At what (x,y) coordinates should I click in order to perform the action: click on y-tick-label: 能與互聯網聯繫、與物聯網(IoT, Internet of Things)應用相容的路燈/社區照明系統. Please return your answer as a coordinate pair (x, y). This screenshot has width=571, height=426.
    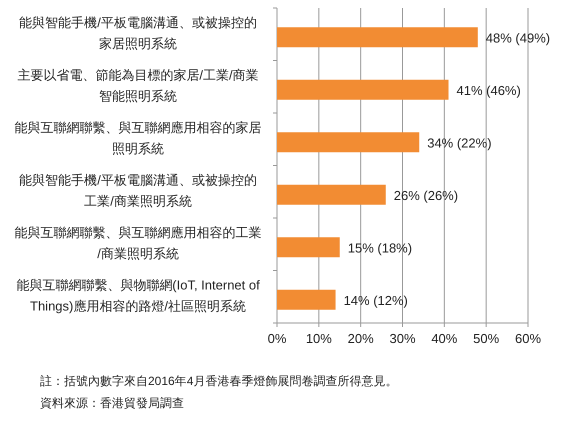
    Looking at the image, I should click on (138, 295).